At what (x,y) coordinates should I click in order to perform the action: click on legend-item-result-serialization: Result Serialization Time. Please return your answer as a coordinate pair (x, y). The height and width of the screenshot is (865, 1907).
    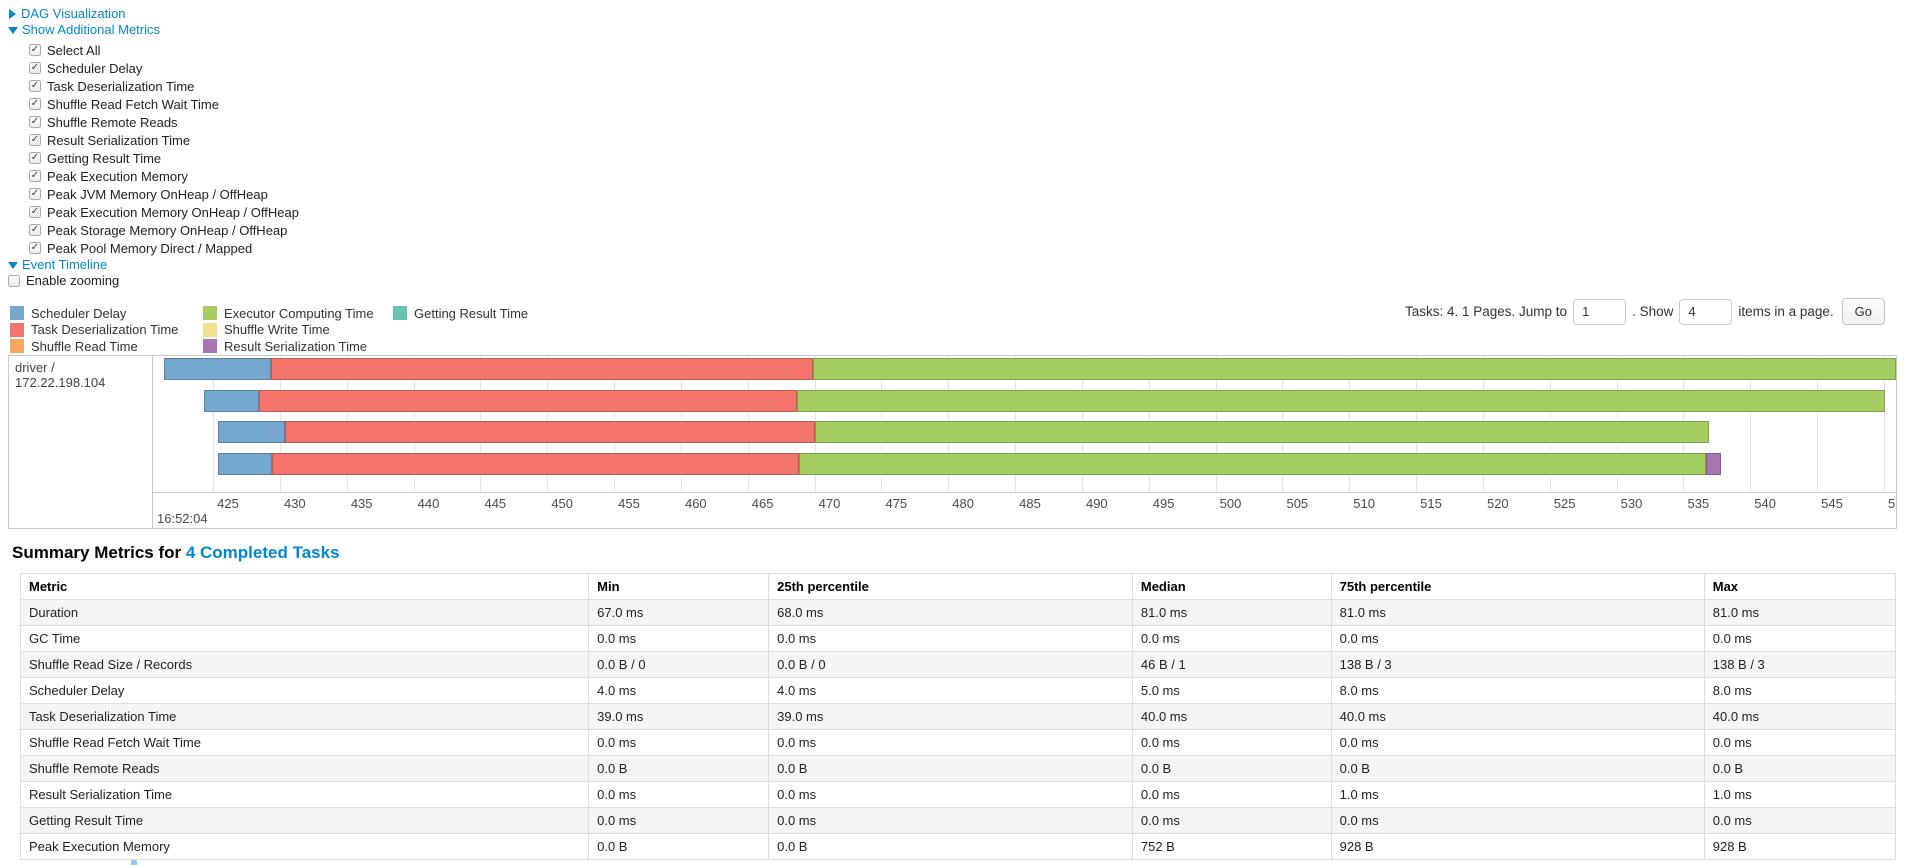
    Looking at the image, I should click on (298, 346).